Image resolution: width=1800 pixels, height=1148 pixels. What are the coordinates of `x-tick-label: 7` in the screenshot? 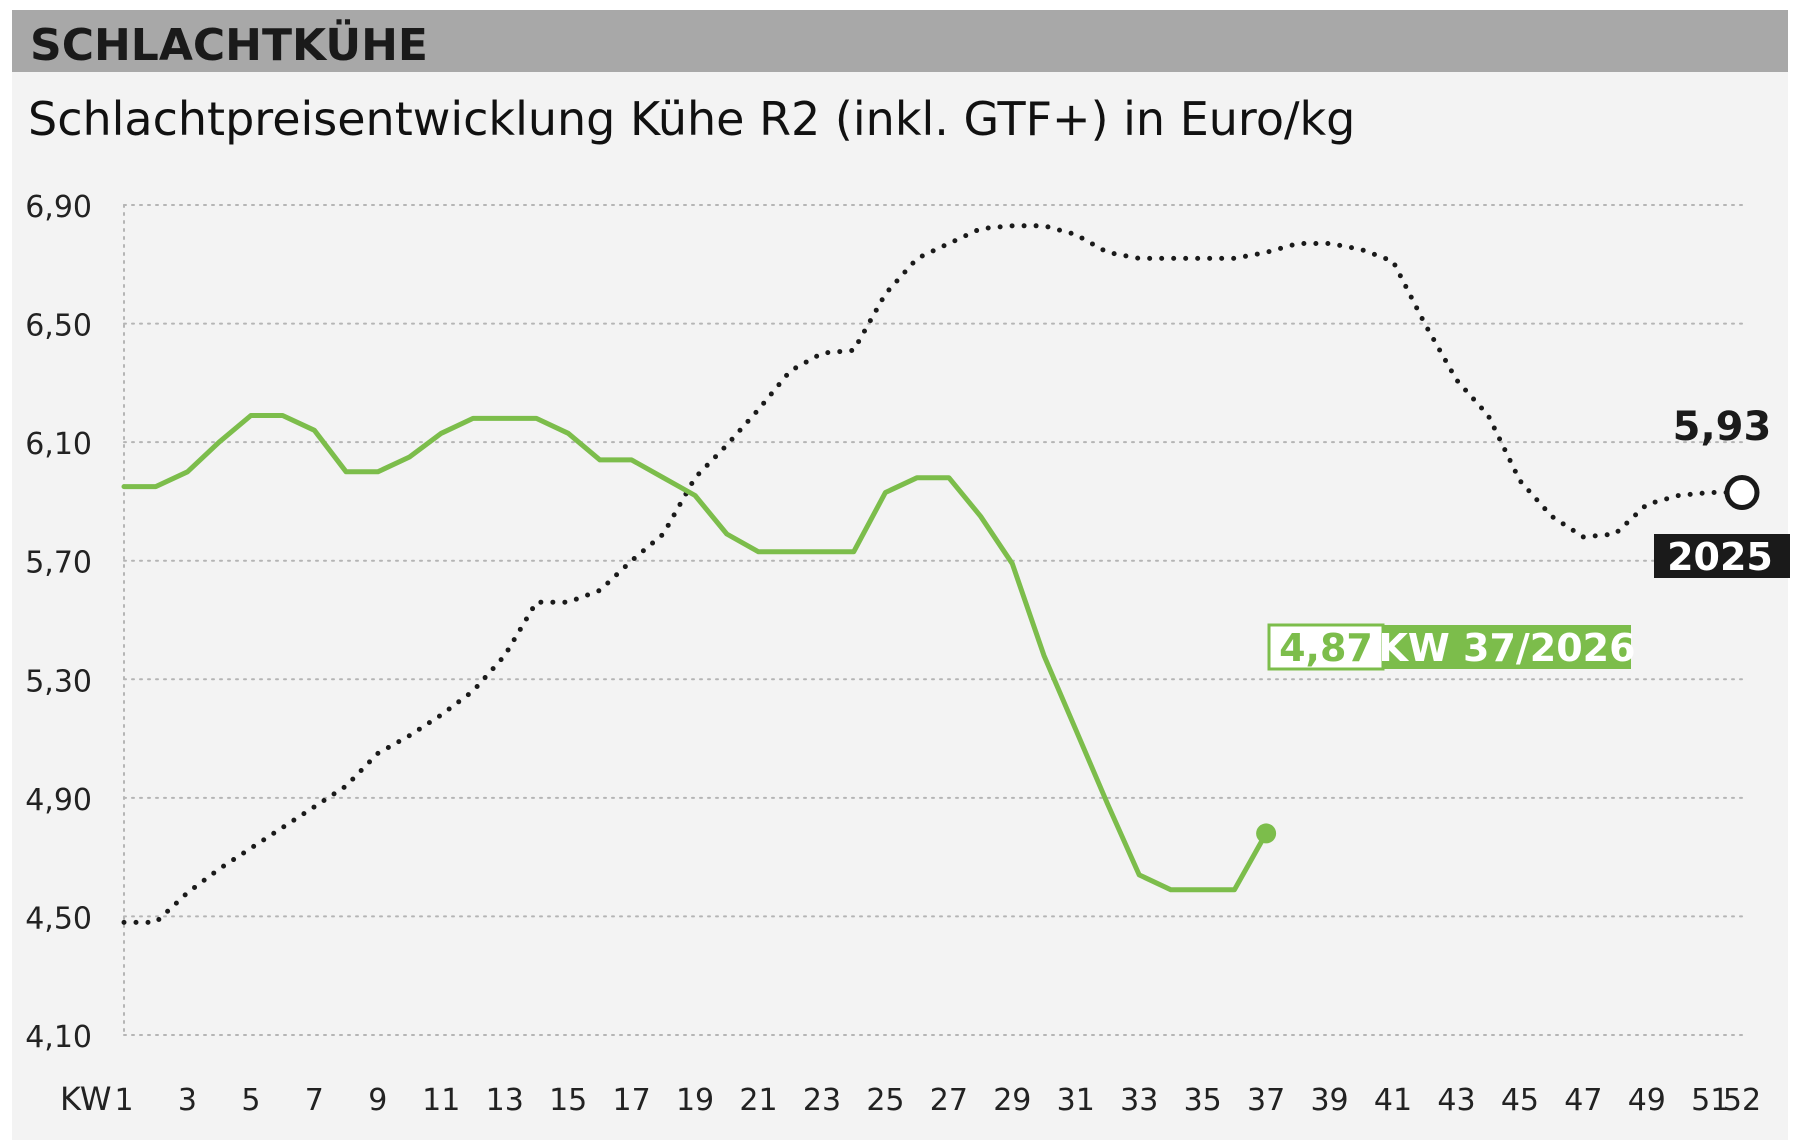 It's located at (314, 1100).